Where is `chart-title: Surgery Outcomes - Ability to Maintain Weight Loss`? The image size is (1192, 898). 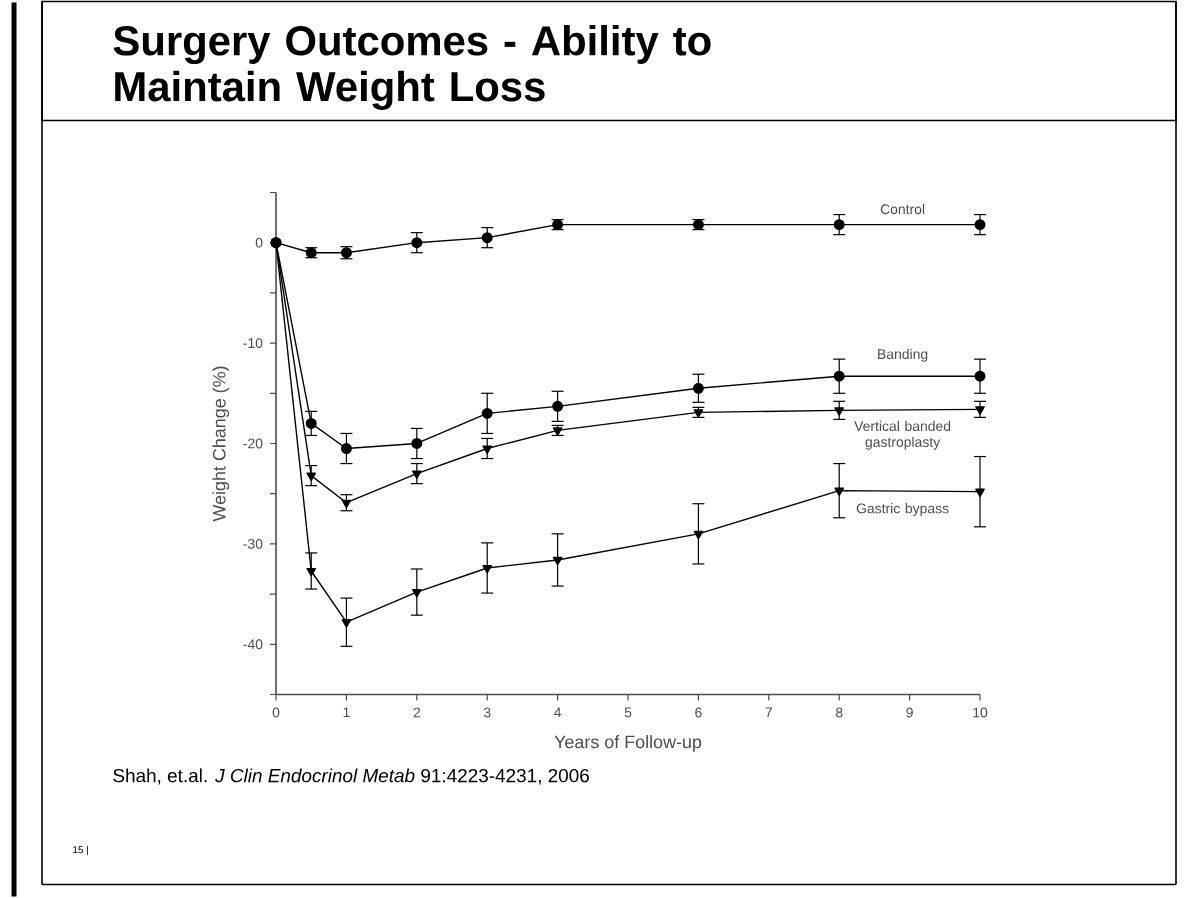
chart-title: Surgery Outcomes - Ability to Maintain Weight Loss is located at coordinates (412, 67).